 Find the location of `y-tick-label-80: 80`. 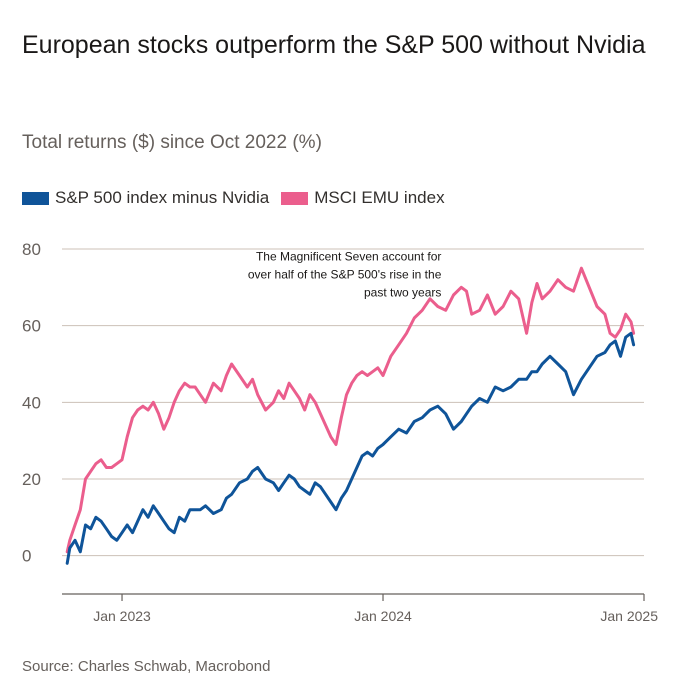

y-tick-label-80: 80 is located at coordinates (31, 249).